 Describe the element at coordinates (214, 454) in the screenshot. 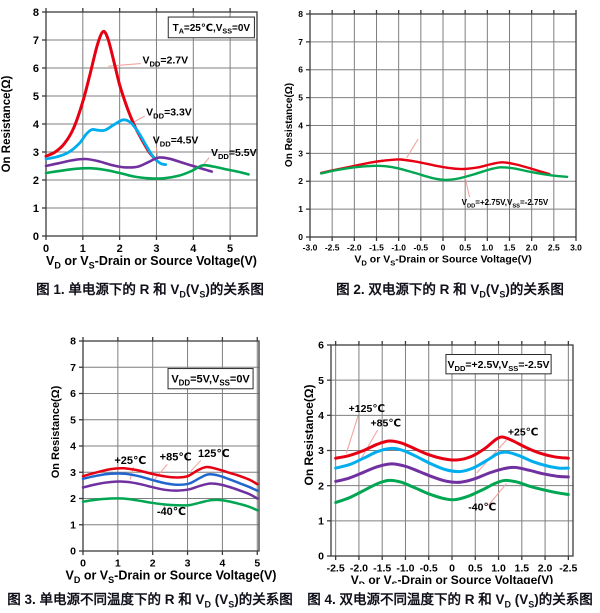

I see `label-125c: 125℃` at that location.